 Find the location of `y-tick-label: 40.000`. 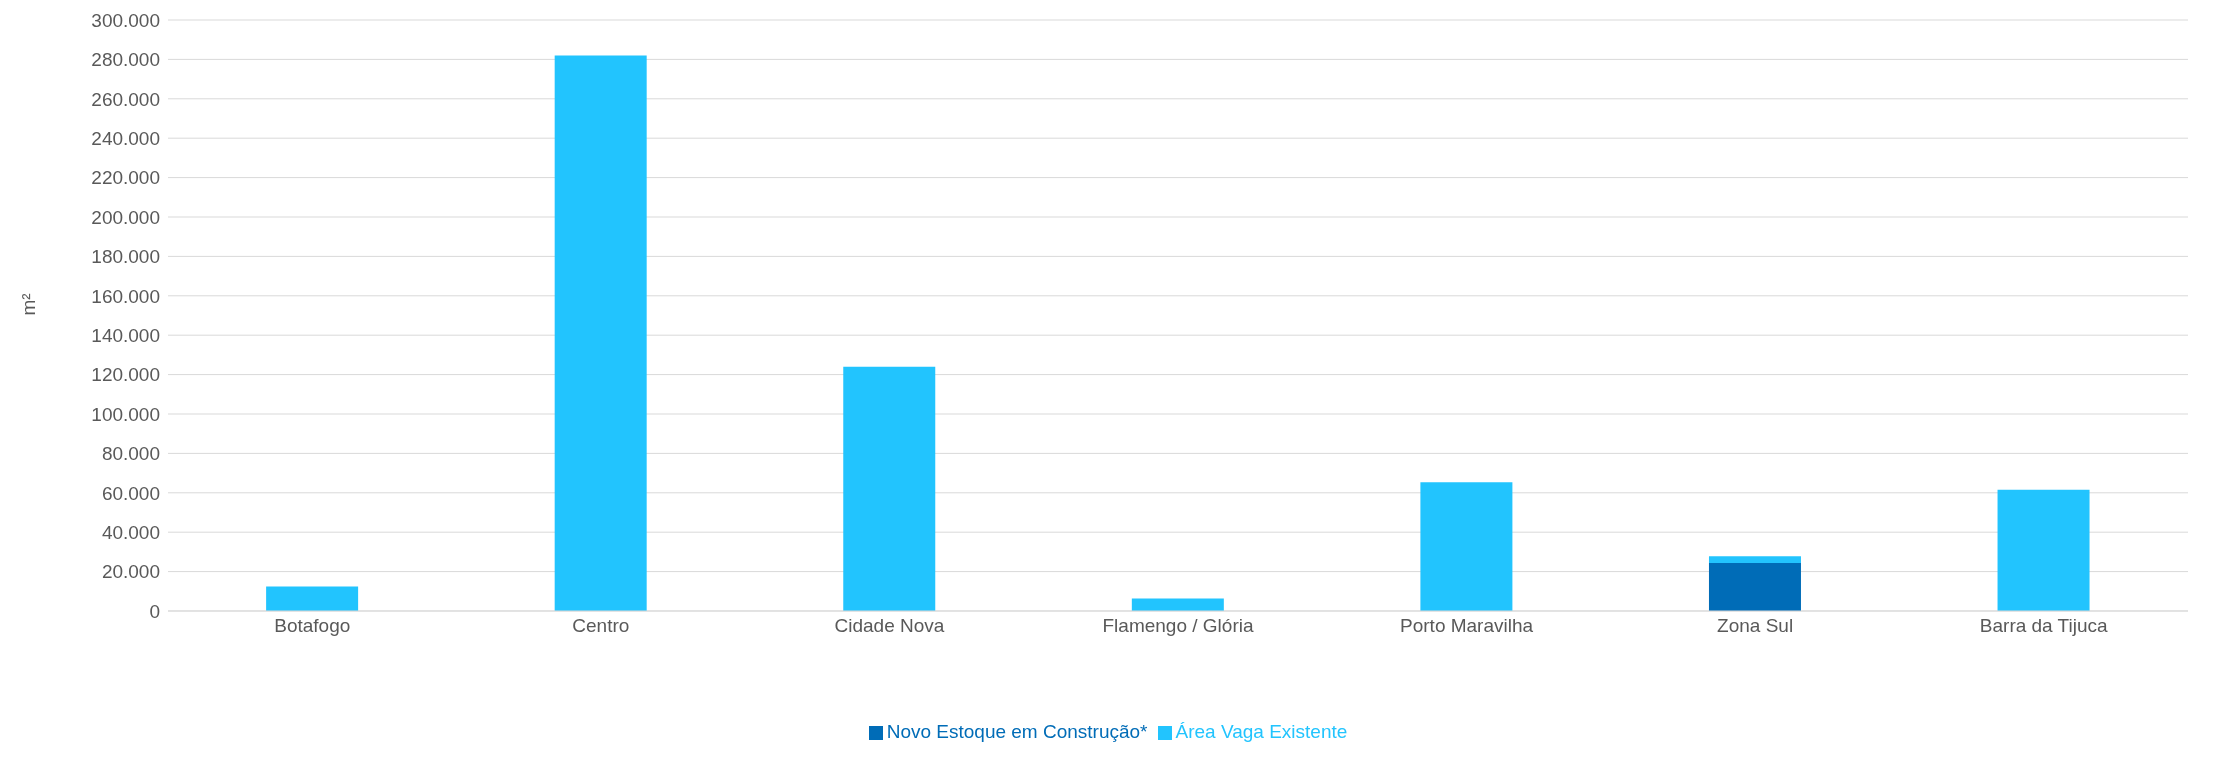

y-tick-label: 40.000 is located at coordinates (130, 532).